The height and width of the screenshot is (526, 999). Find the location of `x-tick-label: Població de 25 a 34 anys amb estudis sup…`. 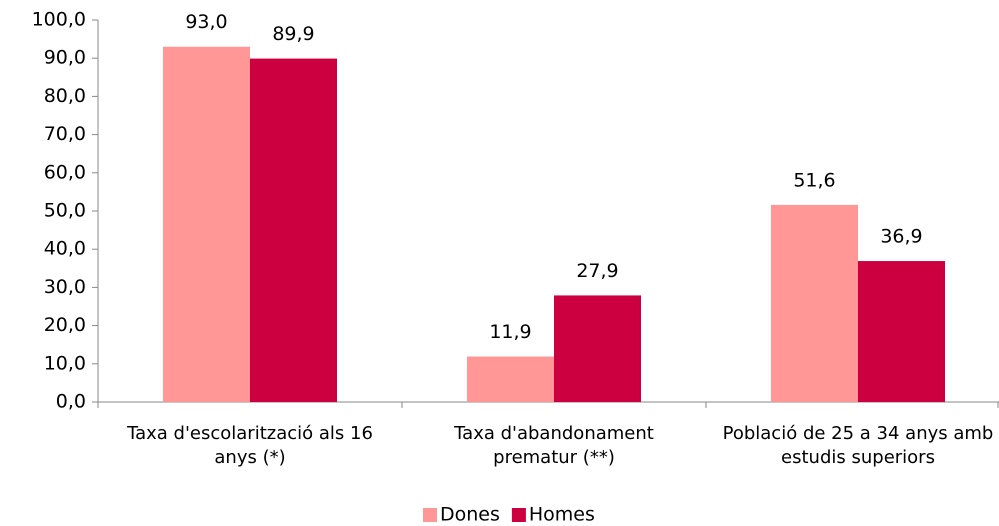

x-tick-label: Població de 25 a 34 anys amb estudis sup… is located at coordinates (858, 445).